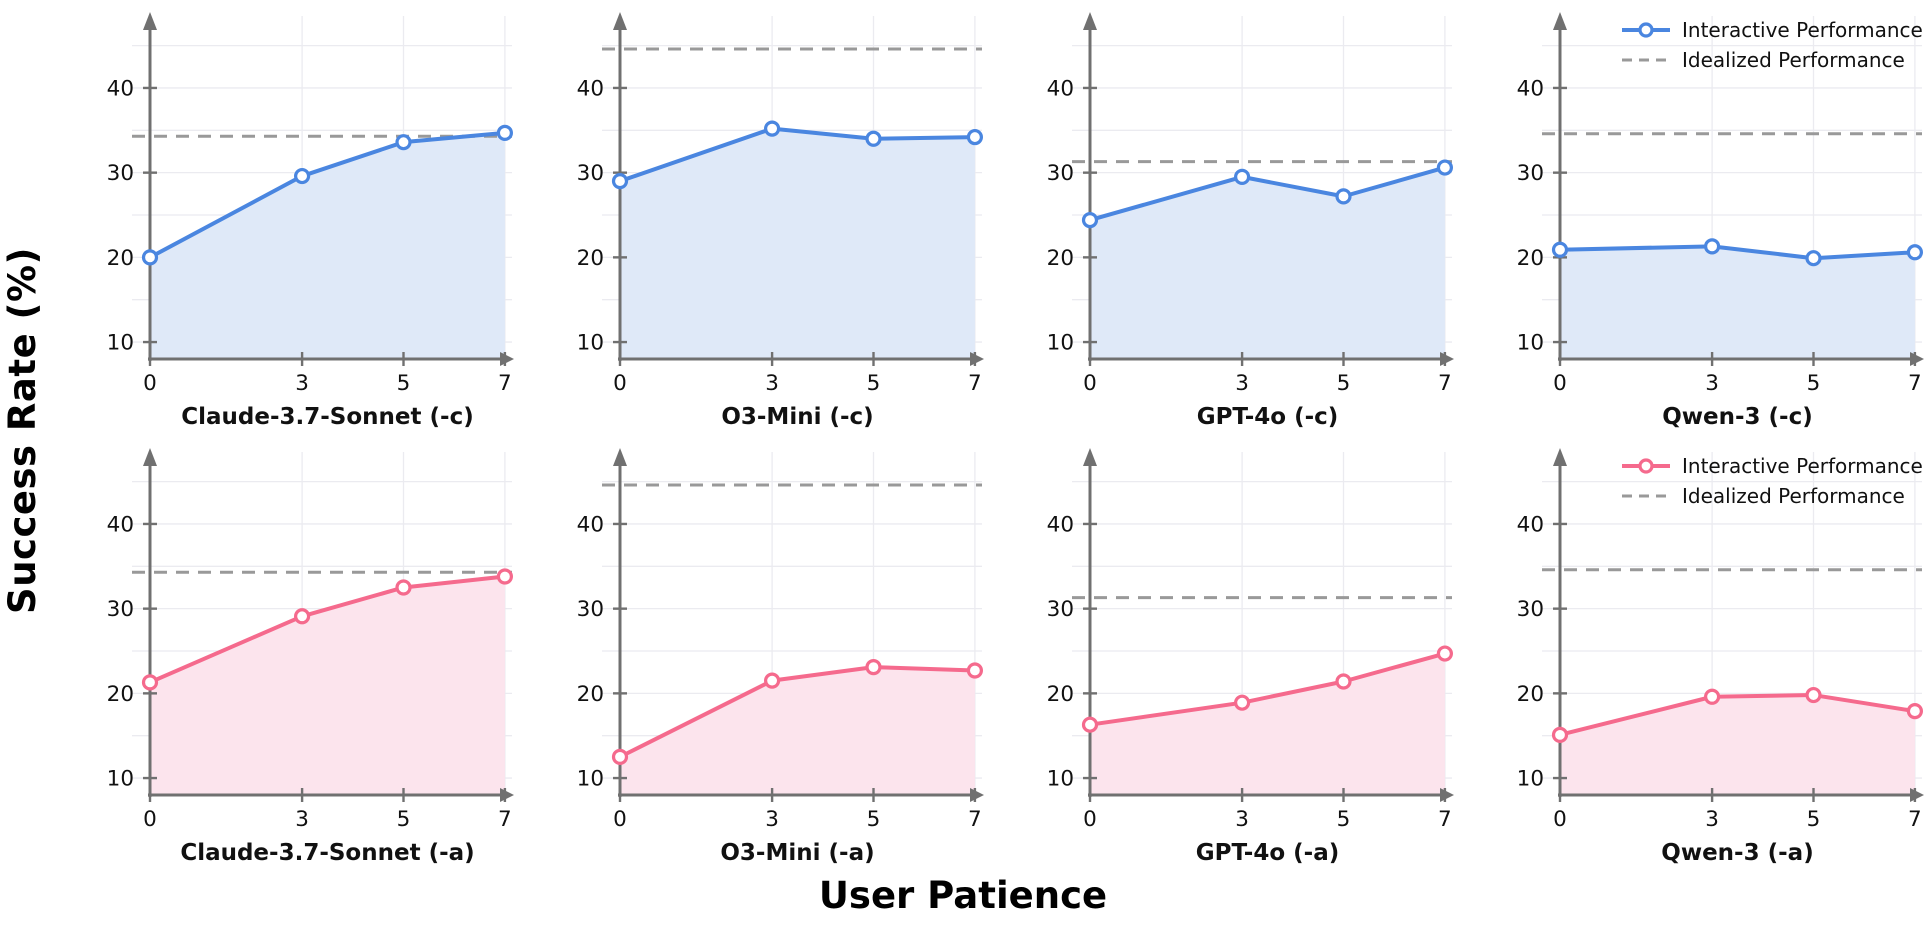 This screenshot has height=938, width=1926. Describe the element at coordinates (963, 895) in the screenshot. I see `x-axis-label: User Patience` at that location.